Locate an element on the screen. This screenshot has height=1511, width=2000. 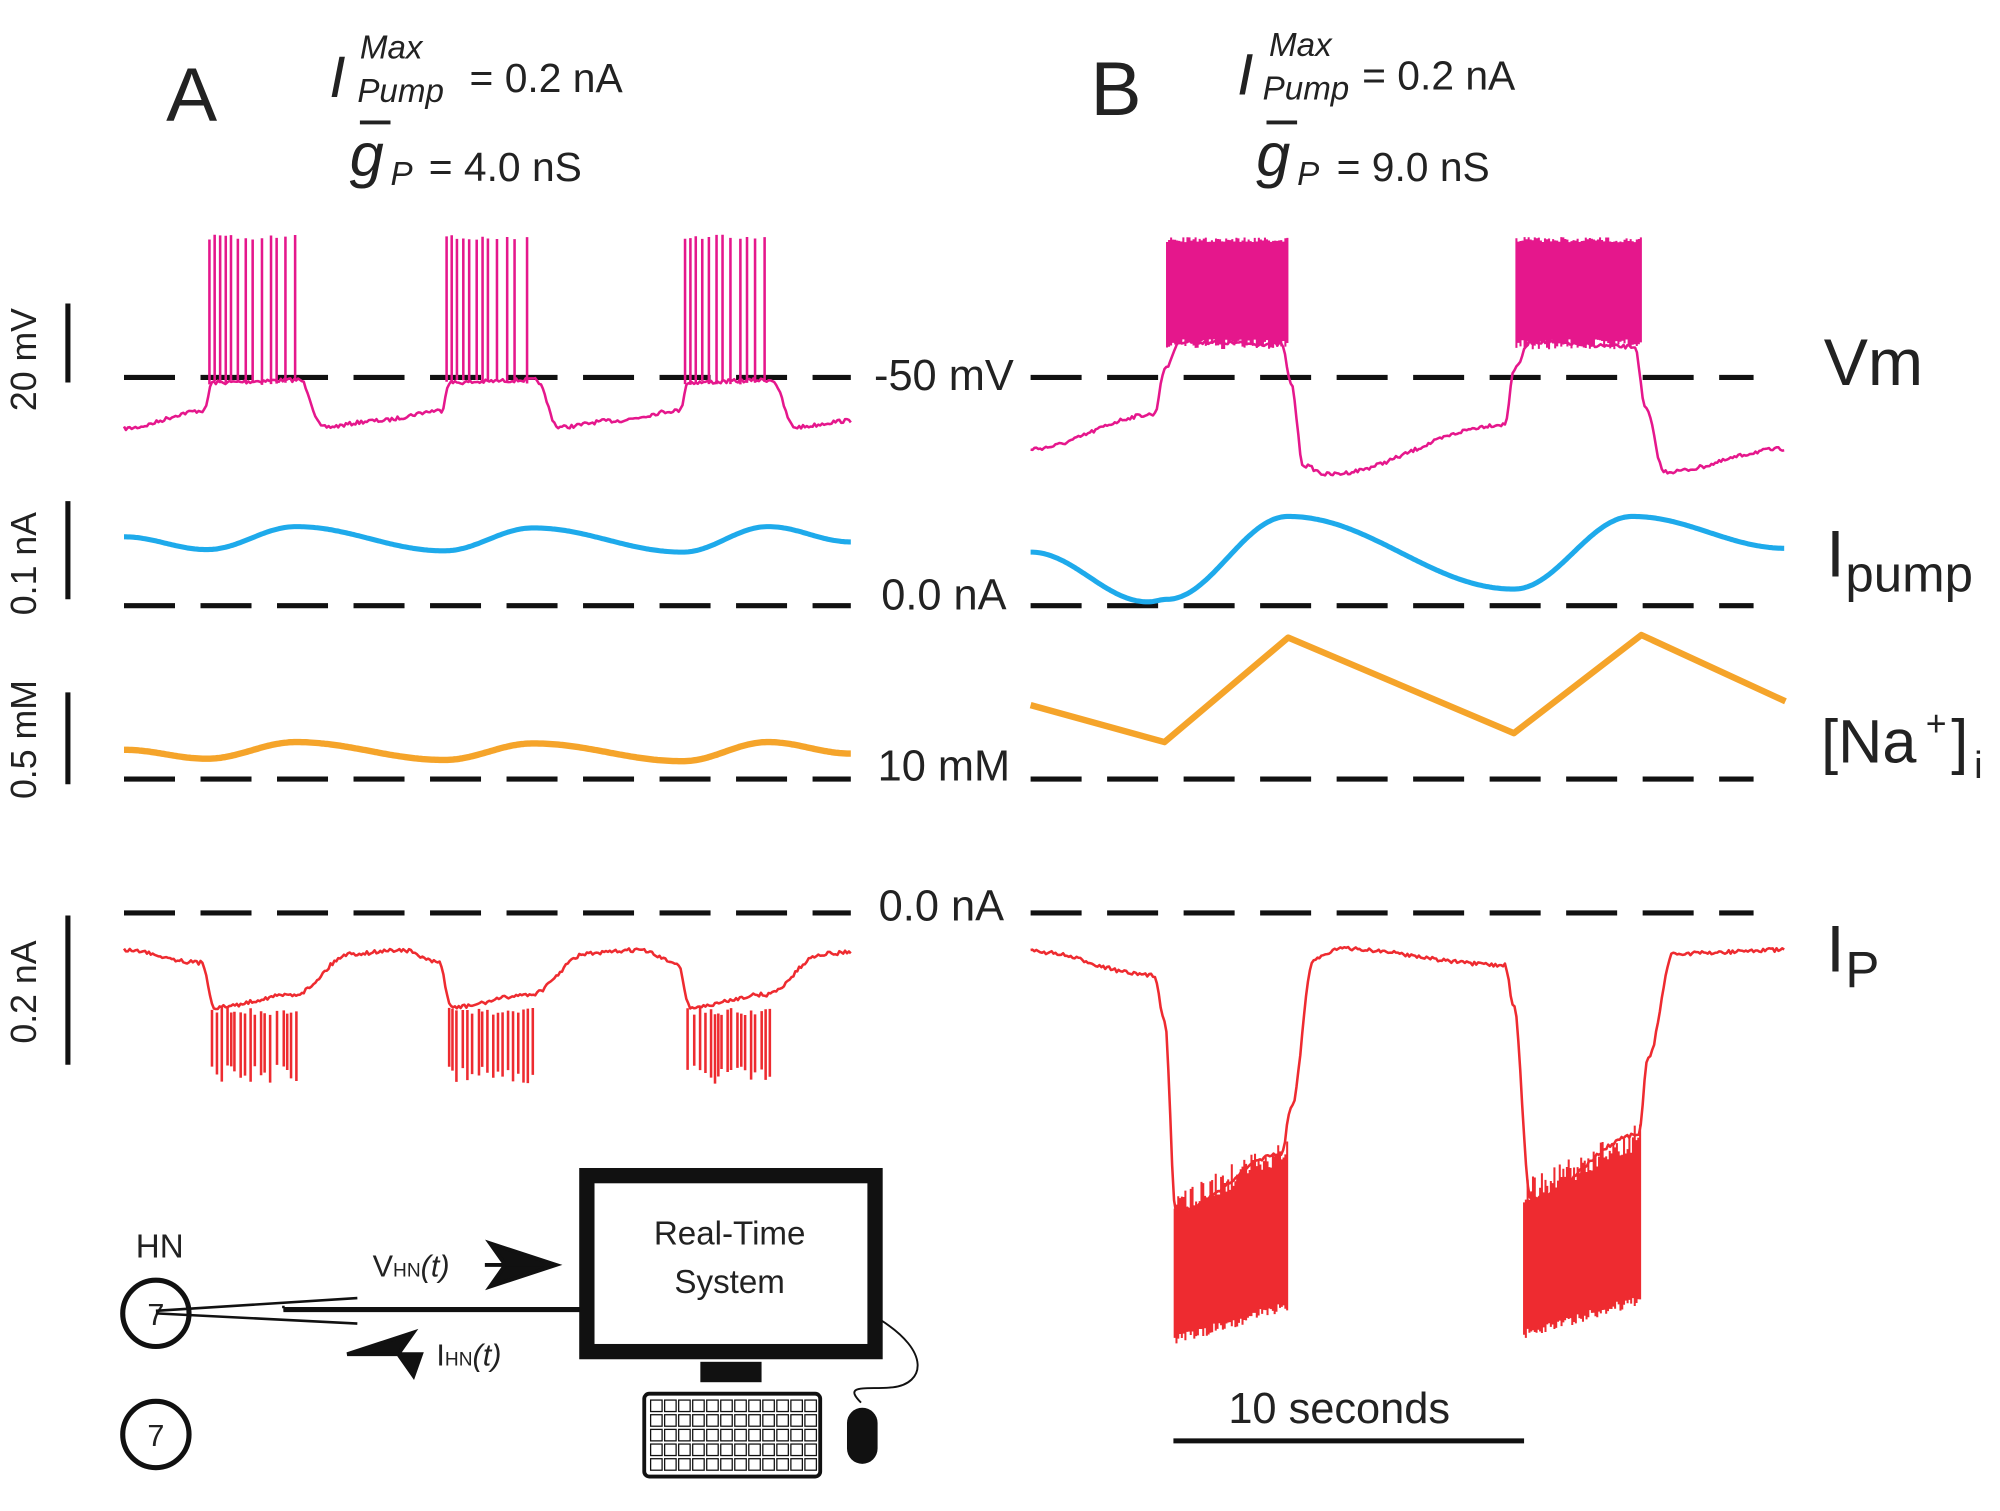
param-value: = 0.2 nA is located at coordinates (1439, 75).